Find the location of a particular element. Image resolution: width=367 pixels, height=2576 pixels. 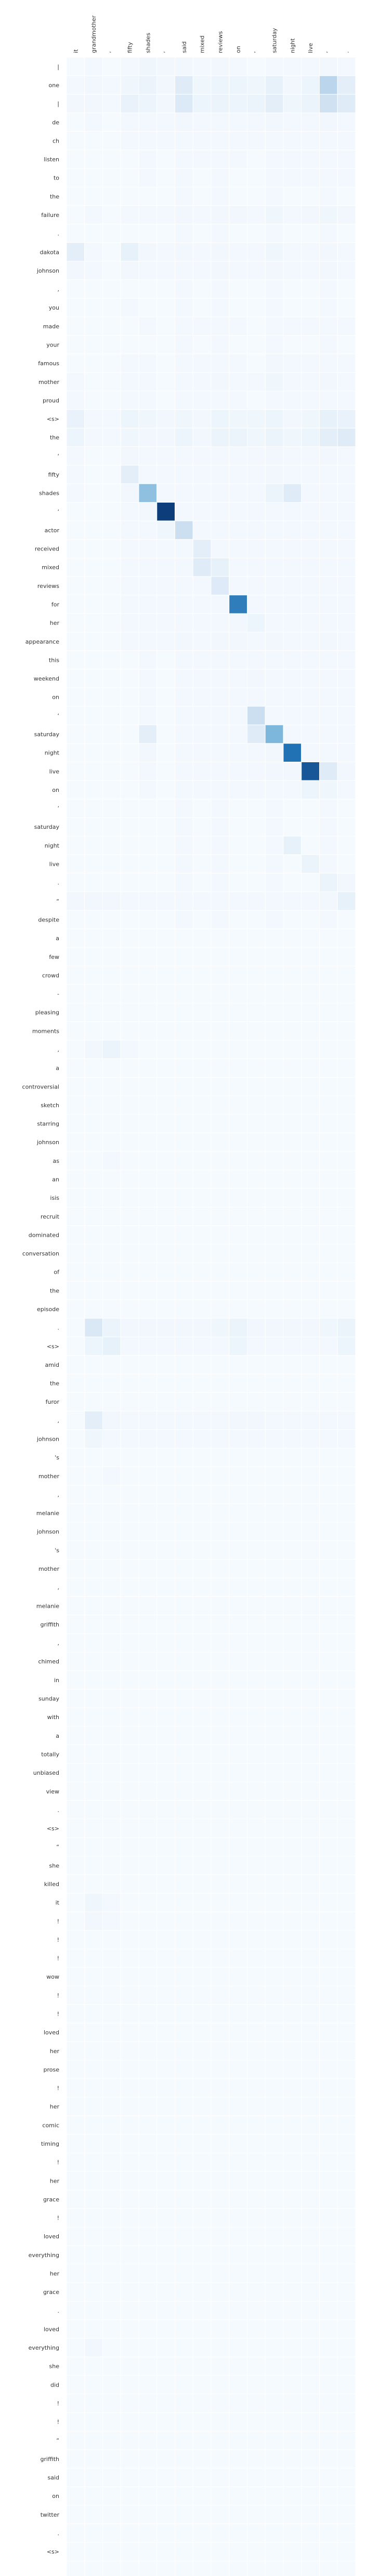

y-tick-label: prose is located at coordinates (52, 2070).